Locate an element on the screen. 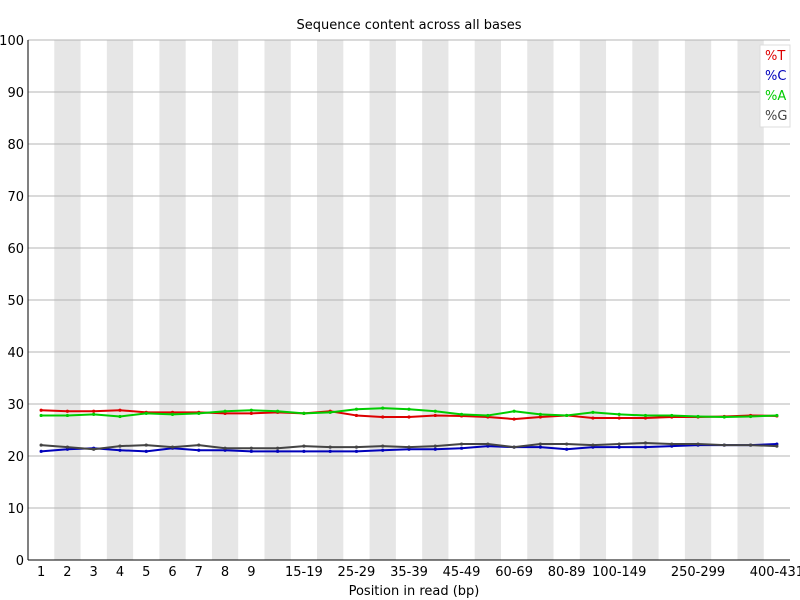 The width and height of the screenshot is (800, 600). x-tick-label-18: 60-69 is located at coordinates (514, 572).